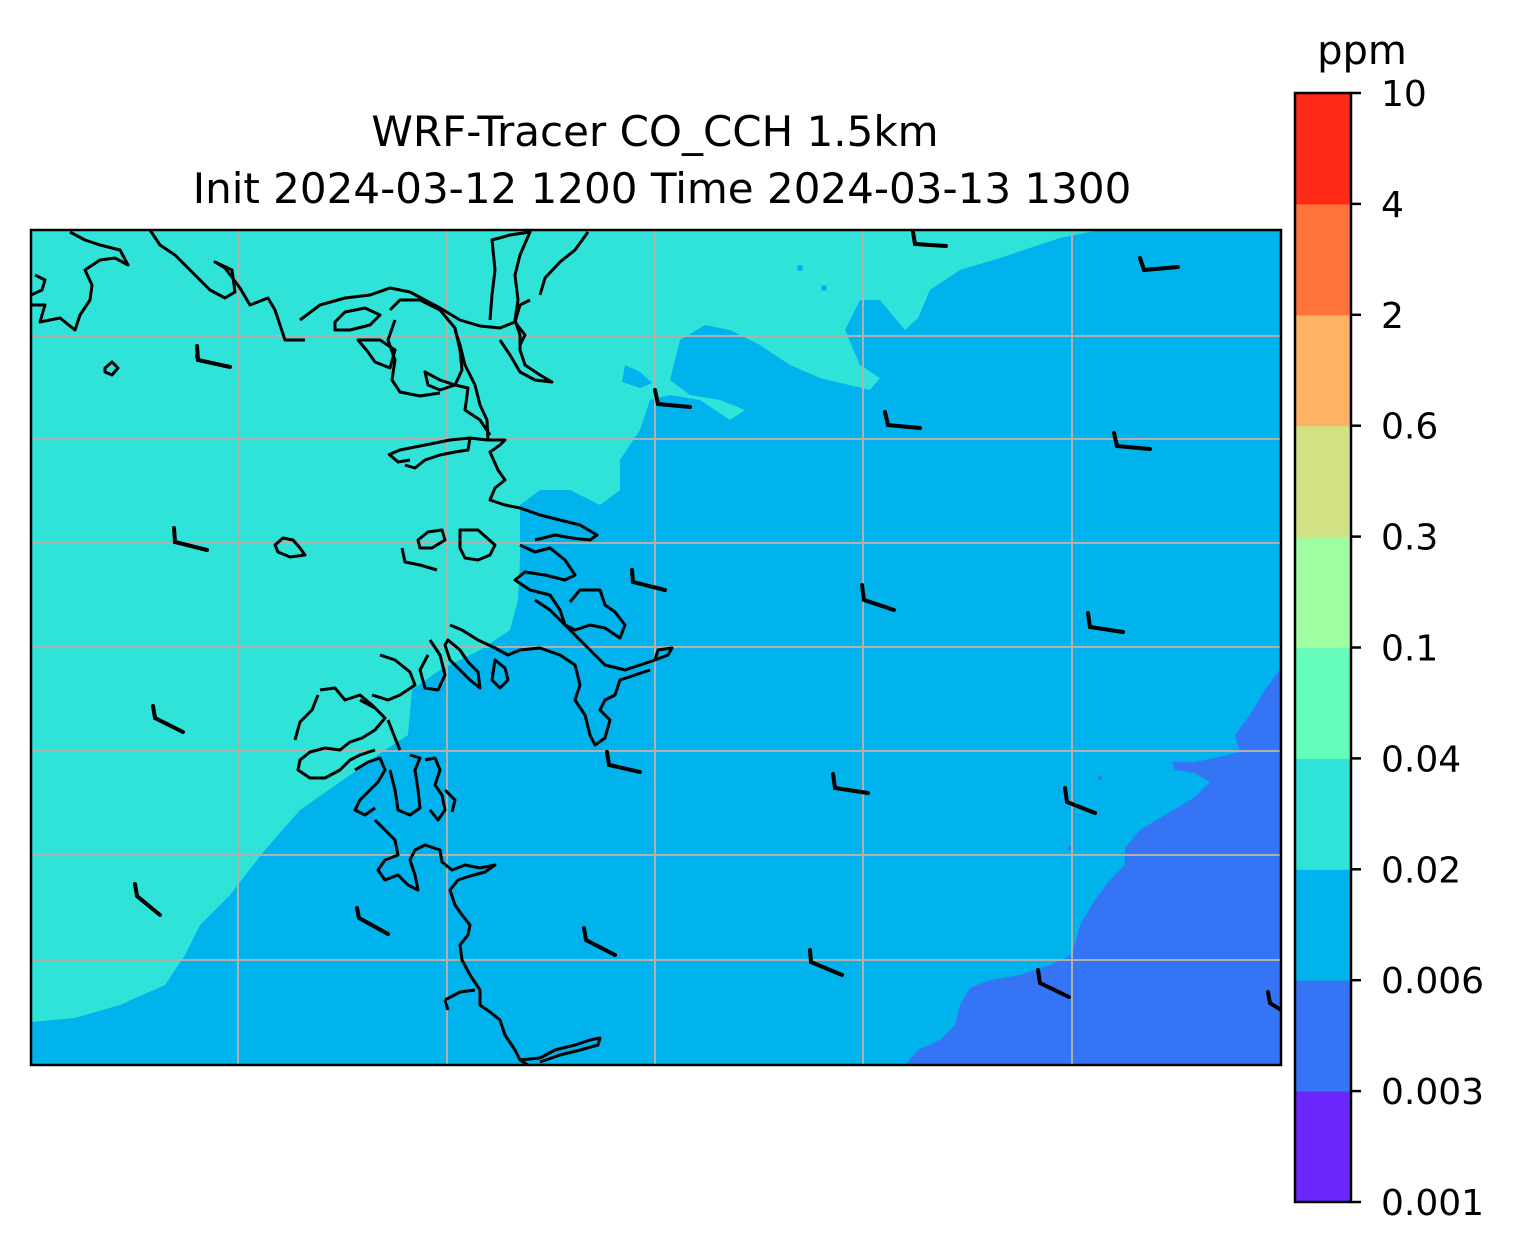  What do you see at coordinates (1421, 759) in the screenshot?
I see `colorbar-tick-label: 0.04` at bounding box center [1421, 759].